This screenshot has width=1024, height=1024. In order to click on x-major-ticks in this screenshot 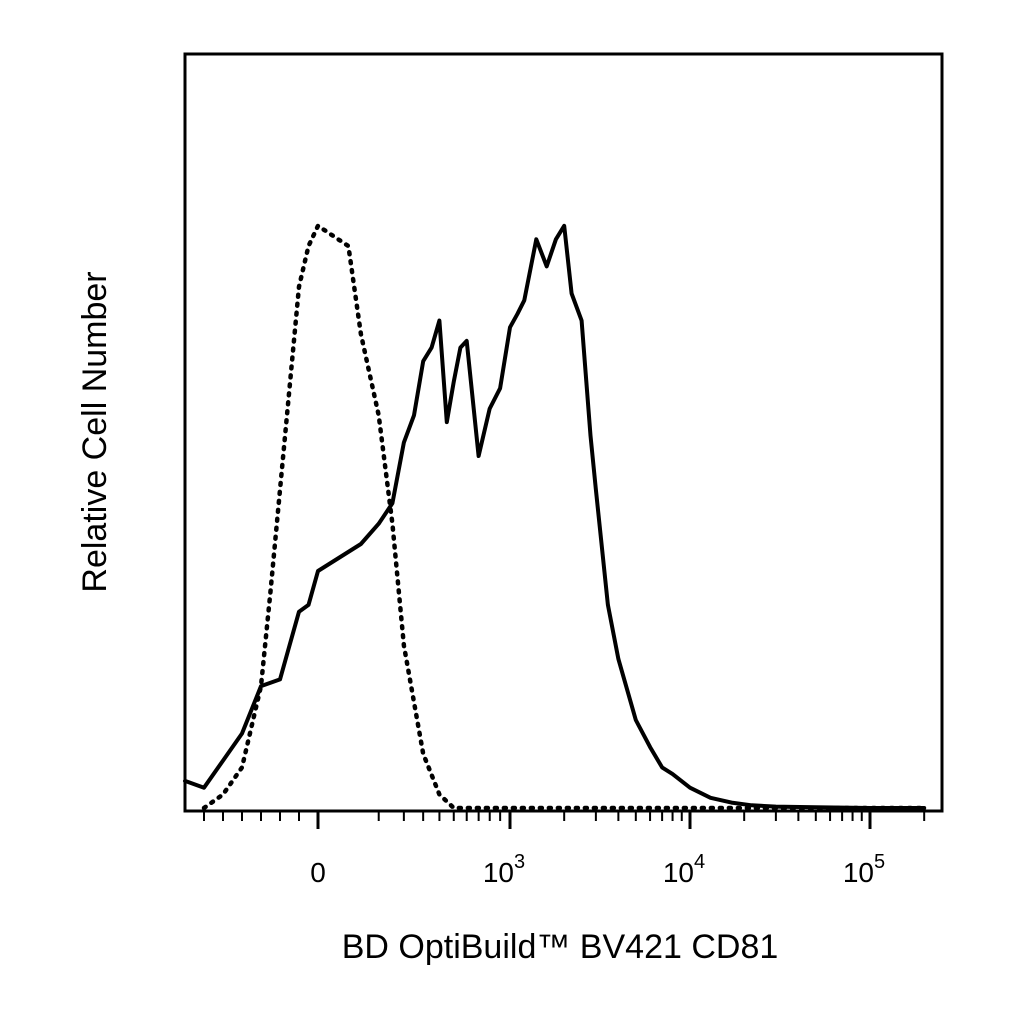, I will do `click(594, 820)`.